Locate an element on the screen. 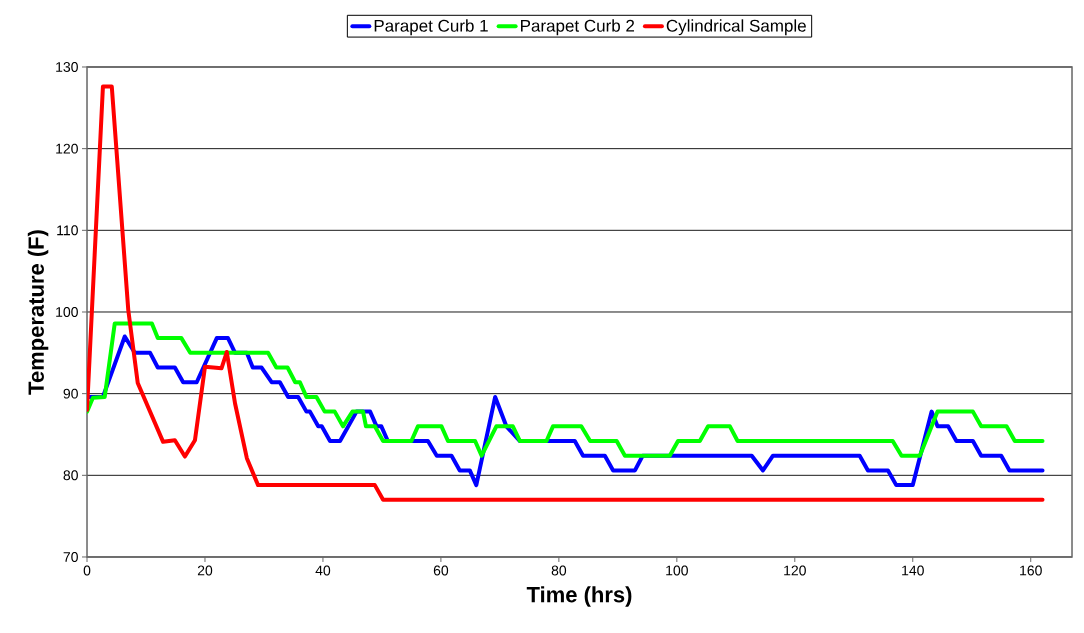  y-tick-label: 130 is located at coordinates (67, 67).